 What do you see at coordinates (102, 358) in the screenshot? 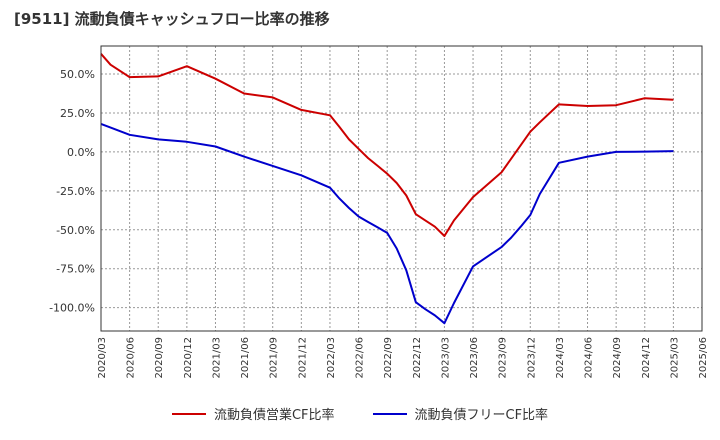
I see `x-tick-label: 2020/03` at bounding box center [102, 358].